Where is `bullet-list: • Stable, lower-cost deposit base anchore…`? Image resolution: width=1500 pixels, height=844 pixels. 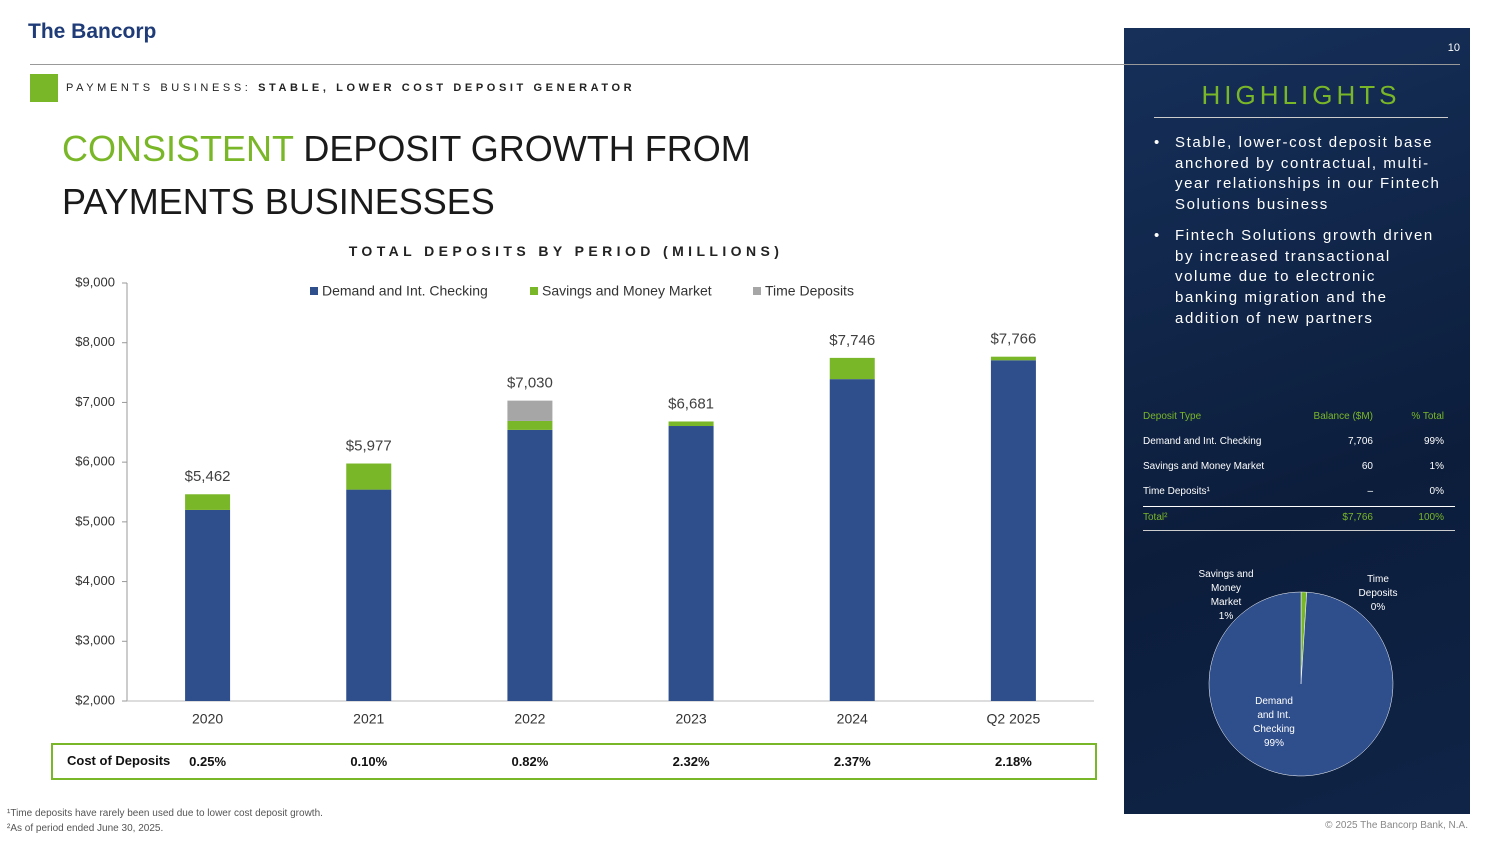 bullet-list: • Stable, lower-cost deposit base anchore… is located at coordinates (1299, 236).